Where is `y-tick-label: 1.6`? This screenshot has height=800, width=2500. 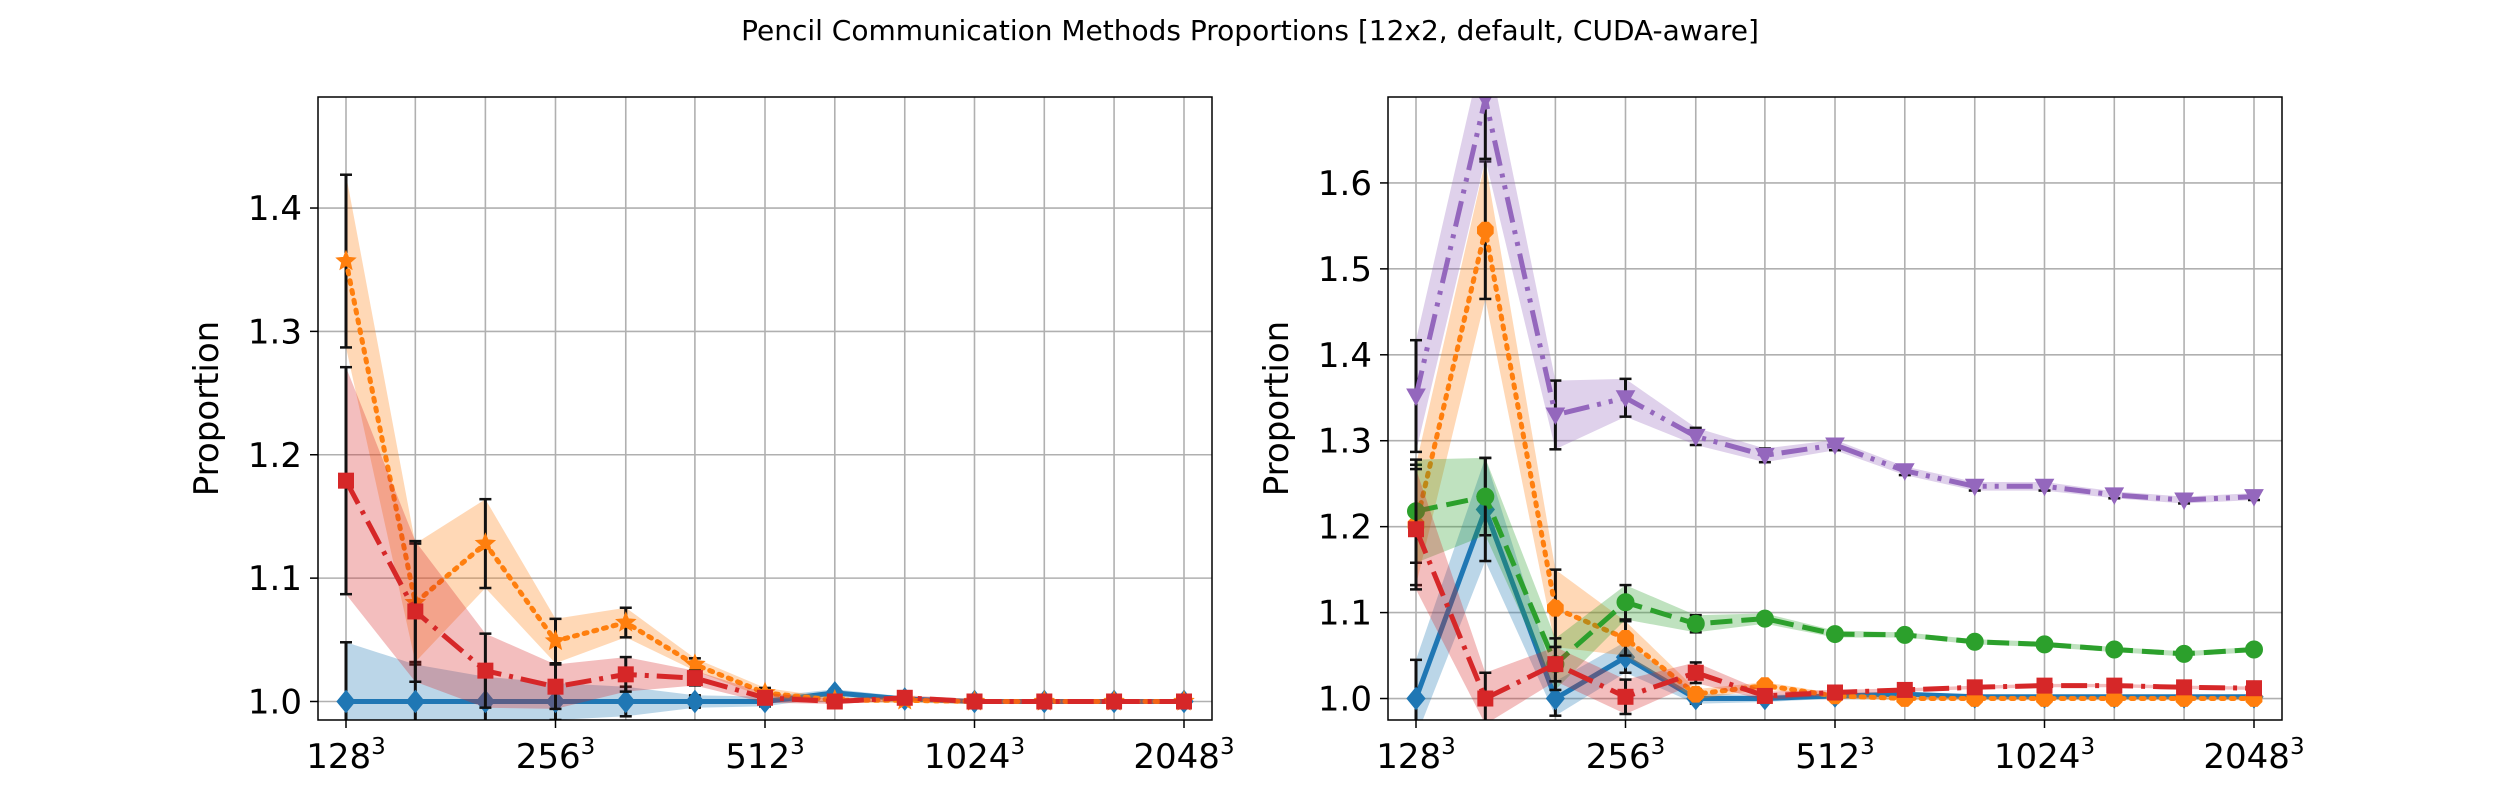 y-tick-label: 1.6 is located at coordinates (1345, 184).